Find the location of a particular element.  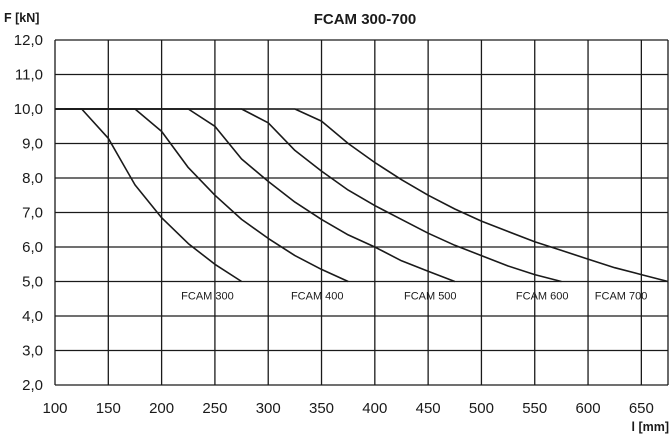

x-tick-label: 200 is located at coordinates (161, 408).